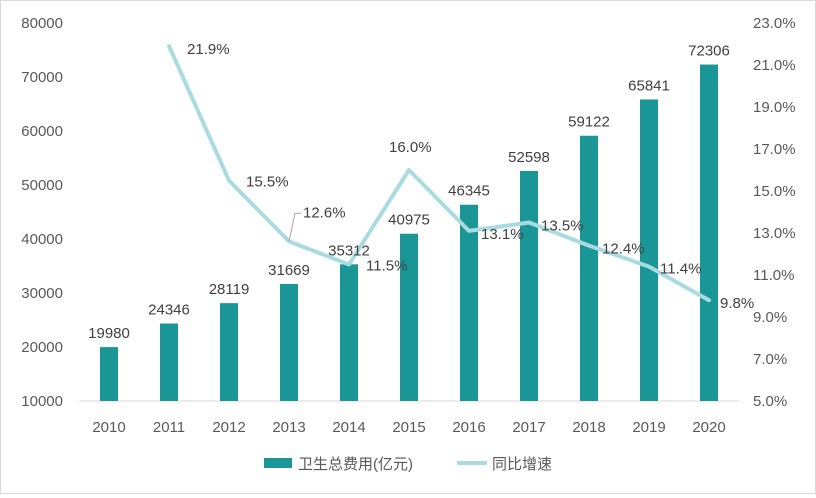  Describe the element at coordinates (649, 85) in the screenshot. I see `bar-data-label: 65841` at that location.